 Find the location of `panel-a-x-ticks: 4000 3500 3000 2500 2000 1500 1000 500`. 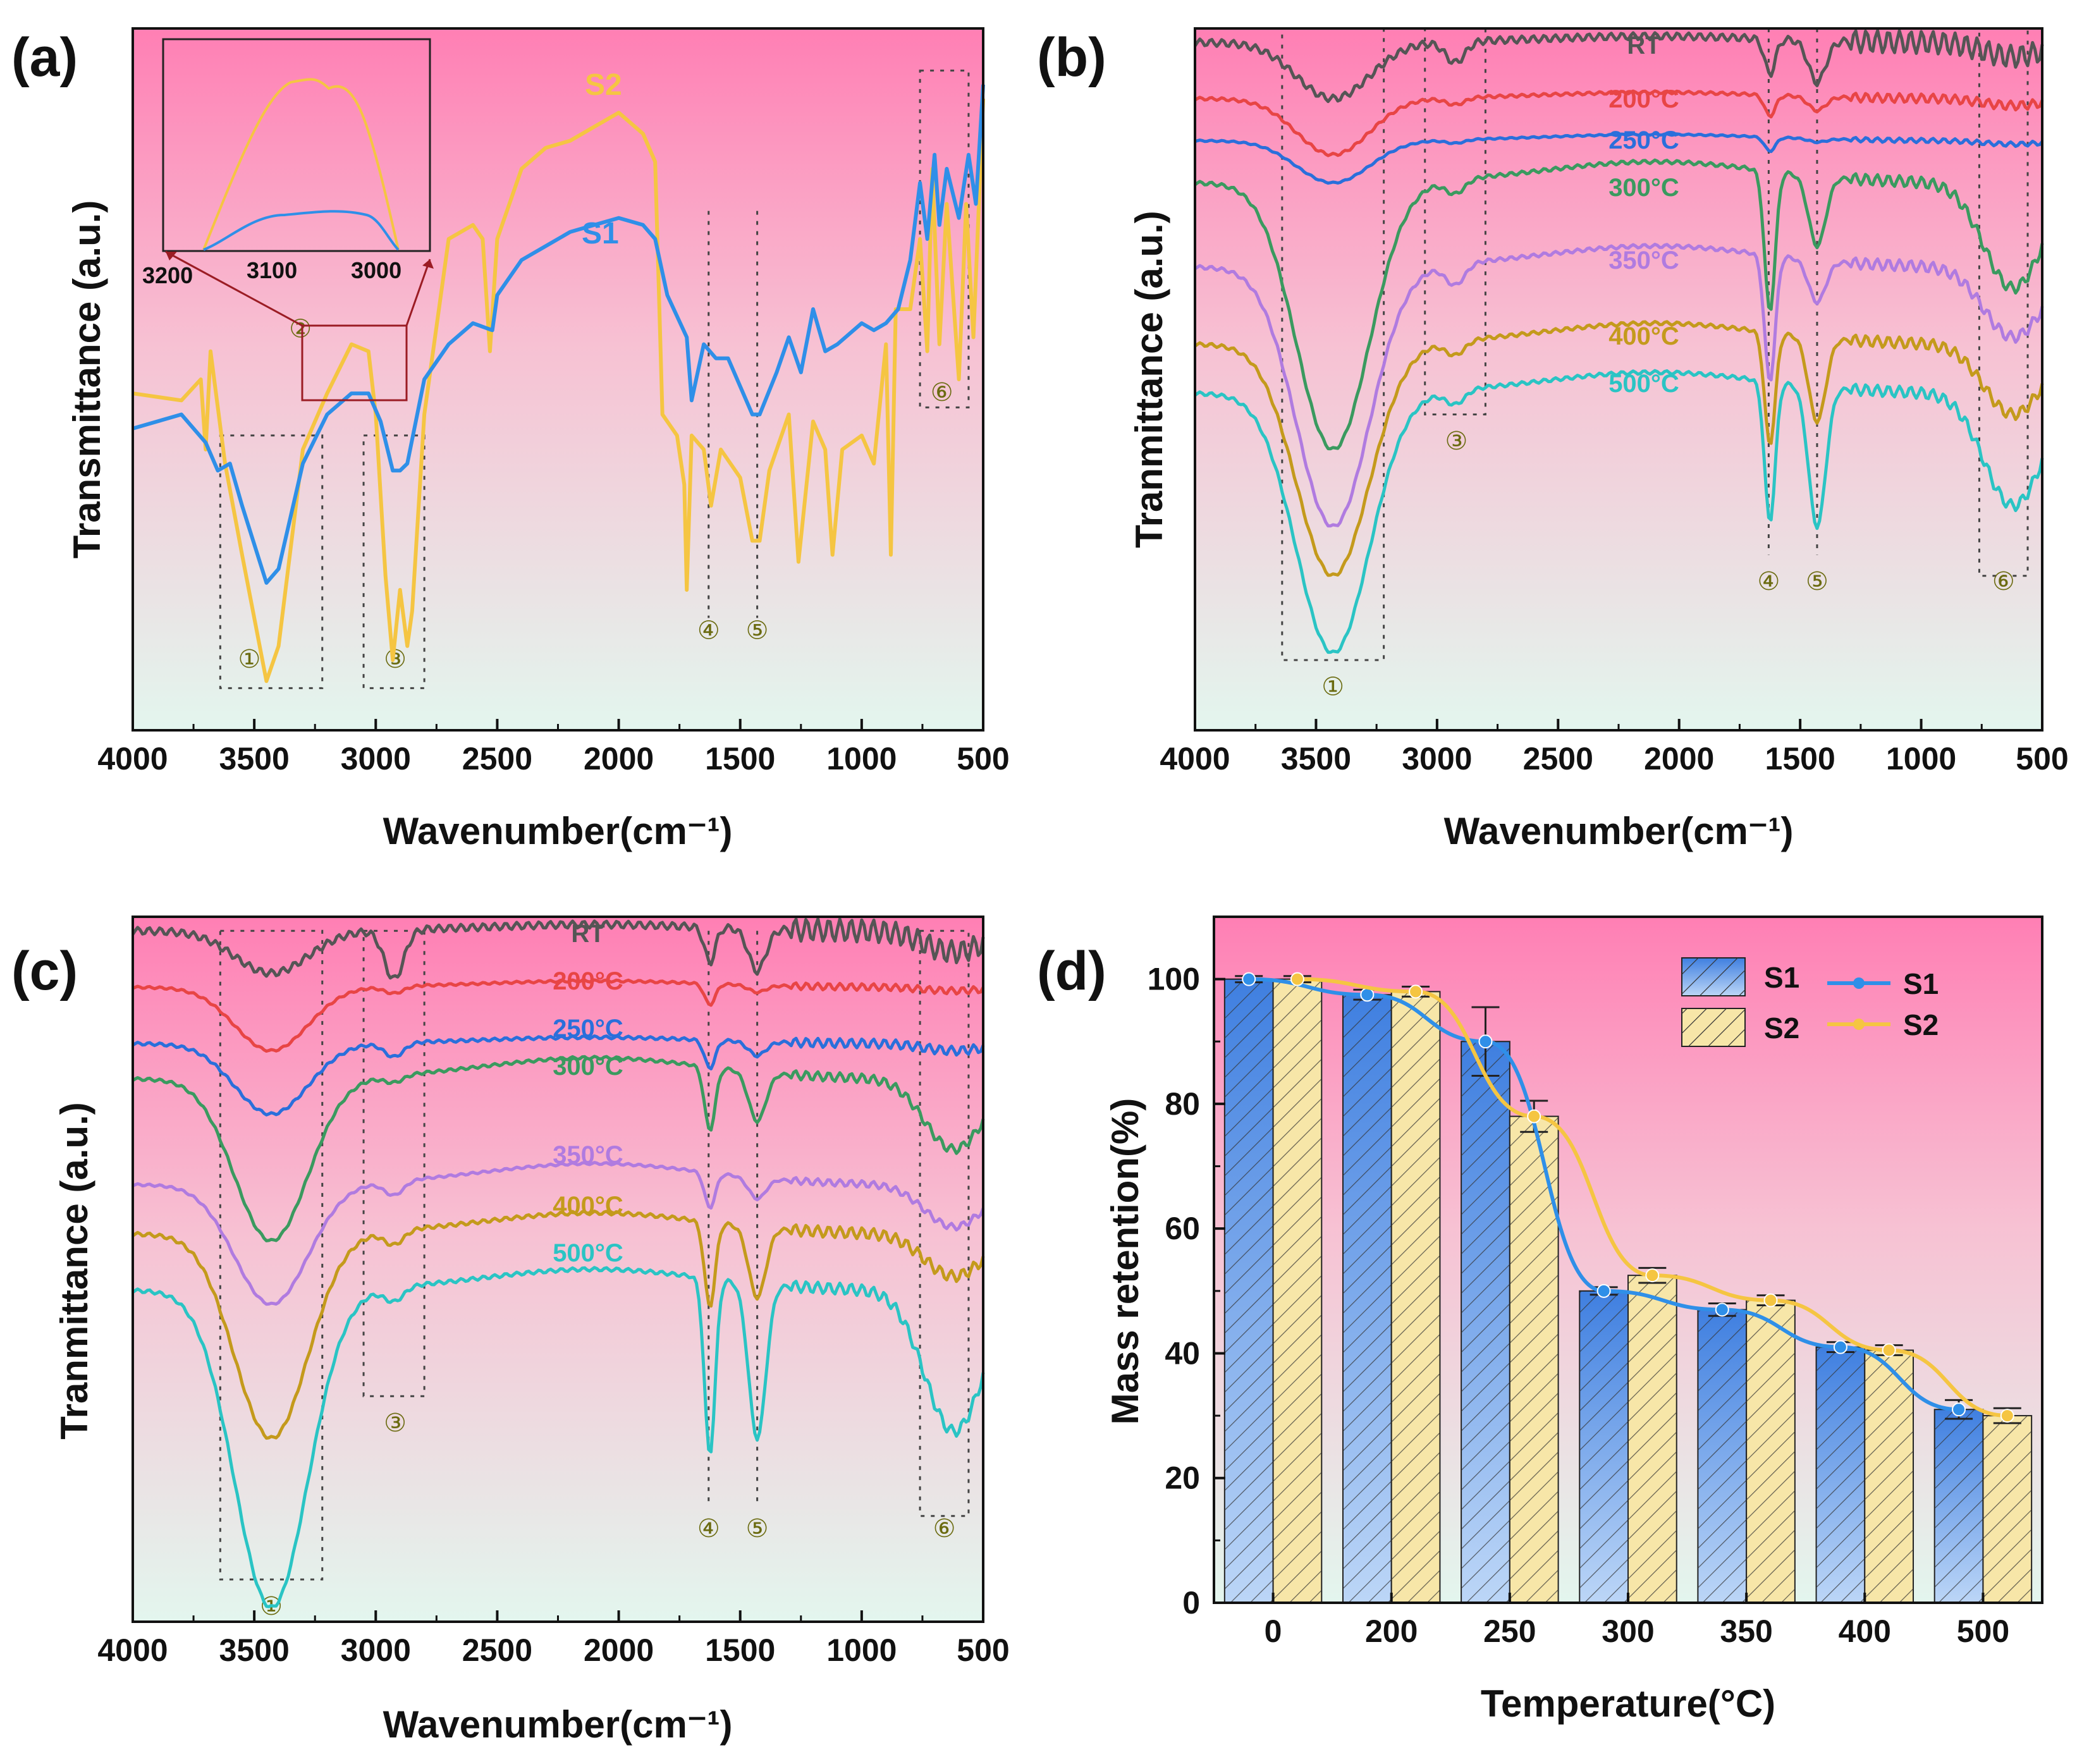

panel-a-x-ticks: 4000 3500 3000 2500 2000 1500 1000 500 is located at coordinates (553, 747).